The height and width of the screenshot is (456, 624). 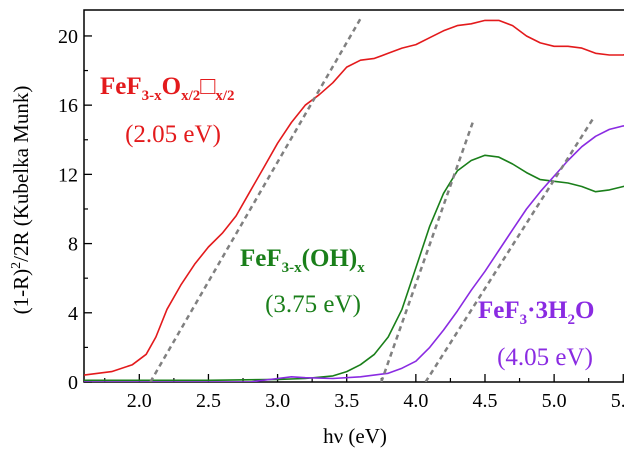 I want to click on y-tick-label: 20, so click(x=68, y=37).